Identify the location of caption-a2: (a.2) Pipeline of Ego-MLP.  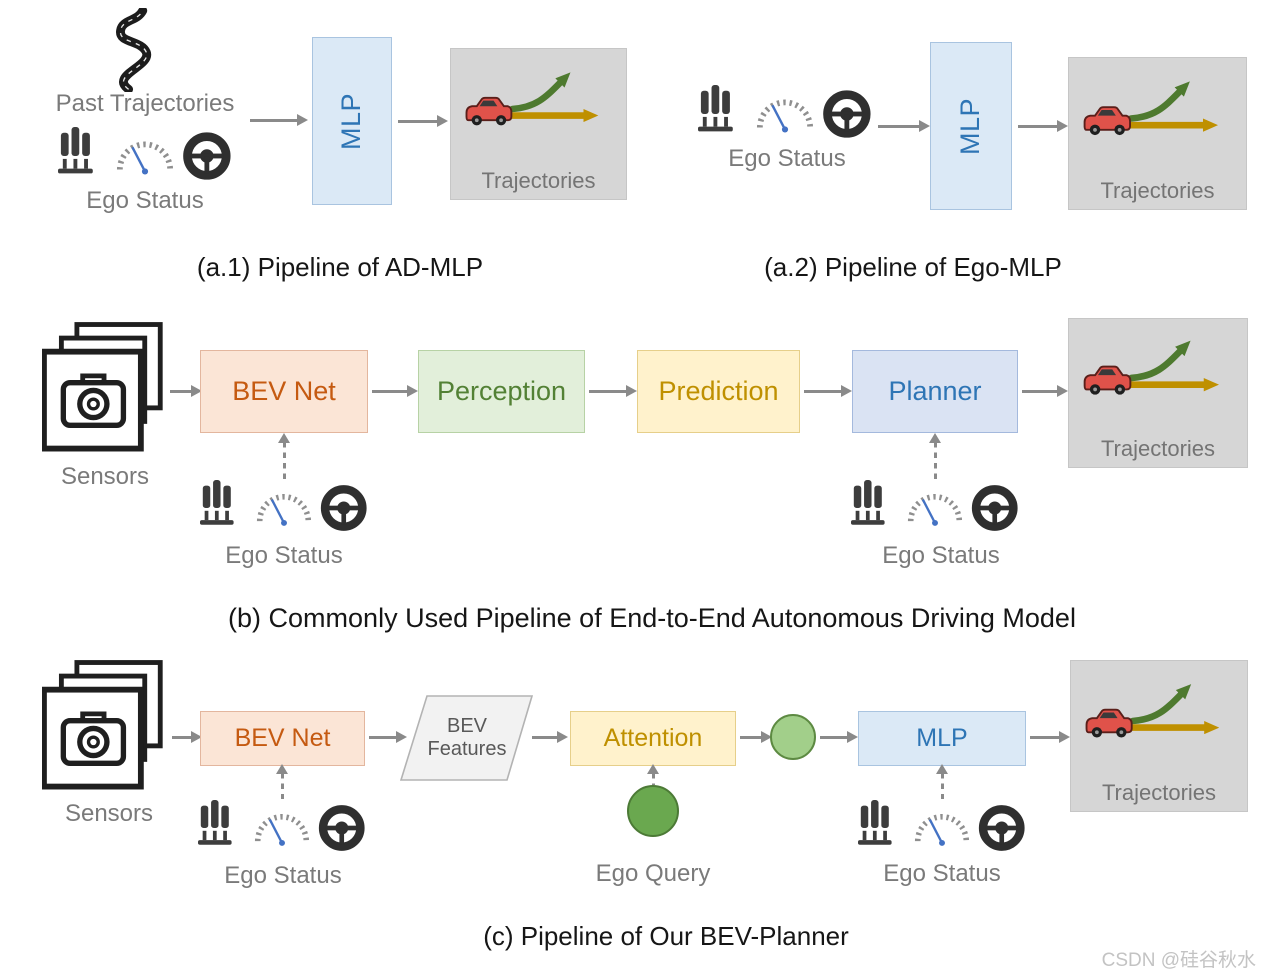
(913, 267).